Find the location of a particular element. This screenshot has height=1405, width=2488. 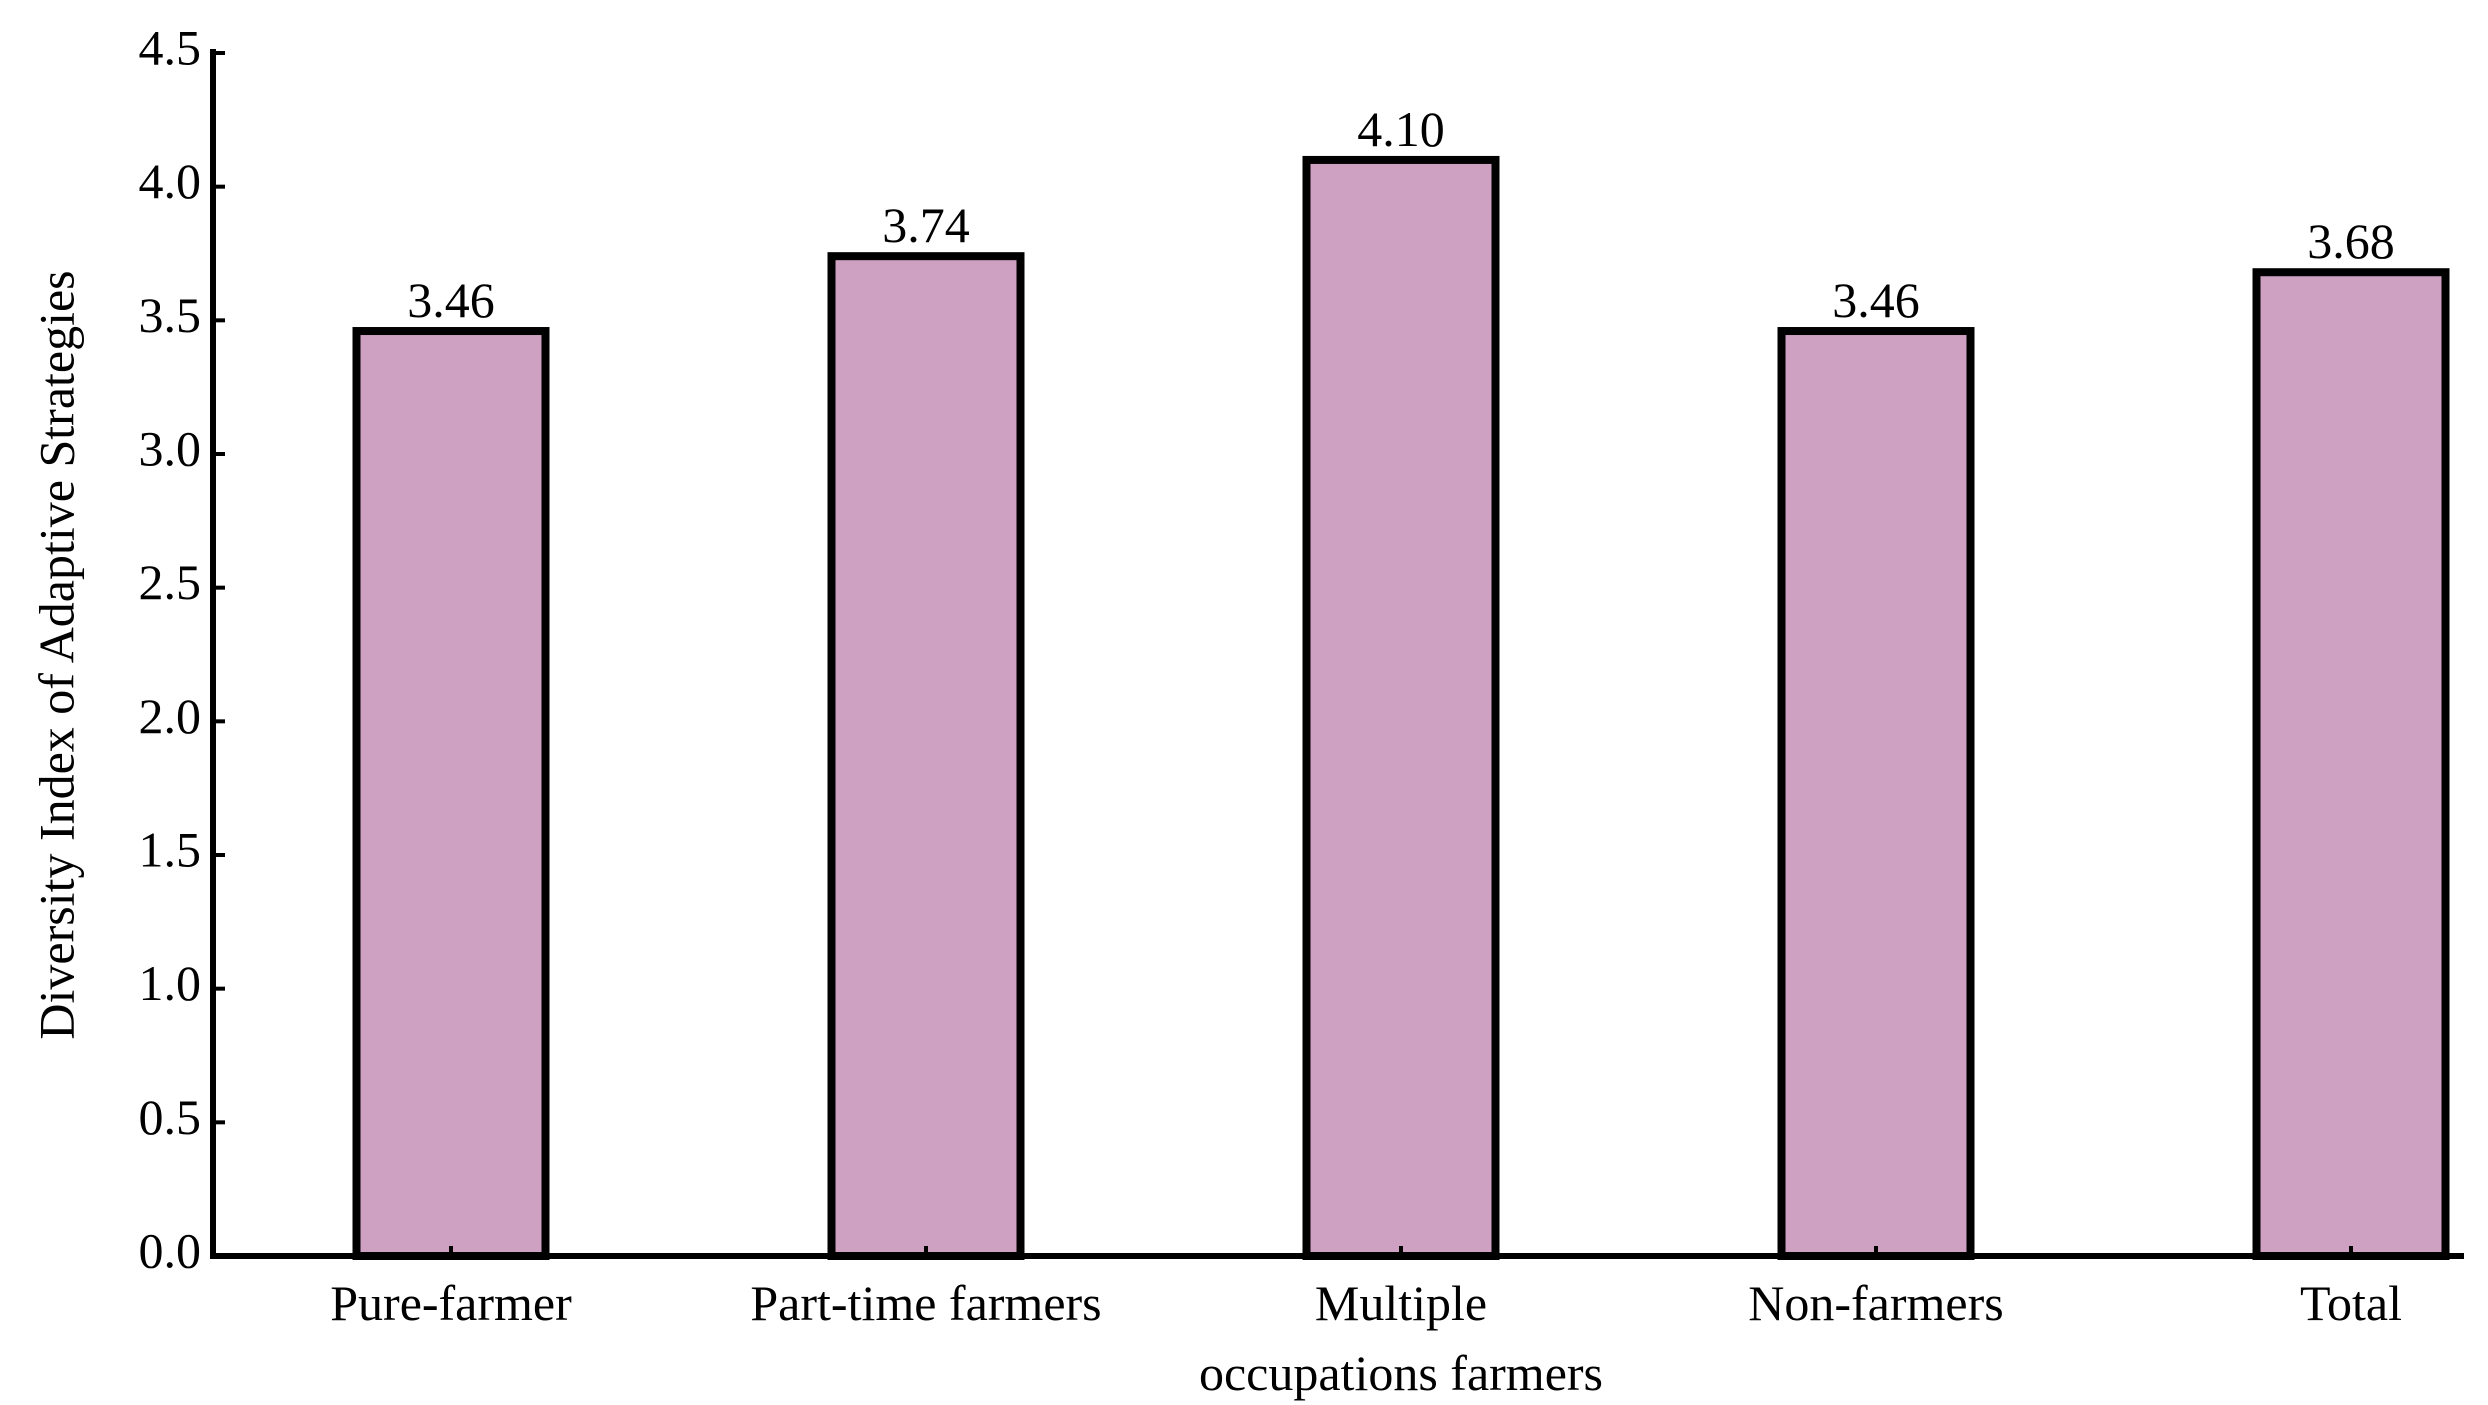

x-tick-label: Pure-farmer is located at coordinates (451, 1303).